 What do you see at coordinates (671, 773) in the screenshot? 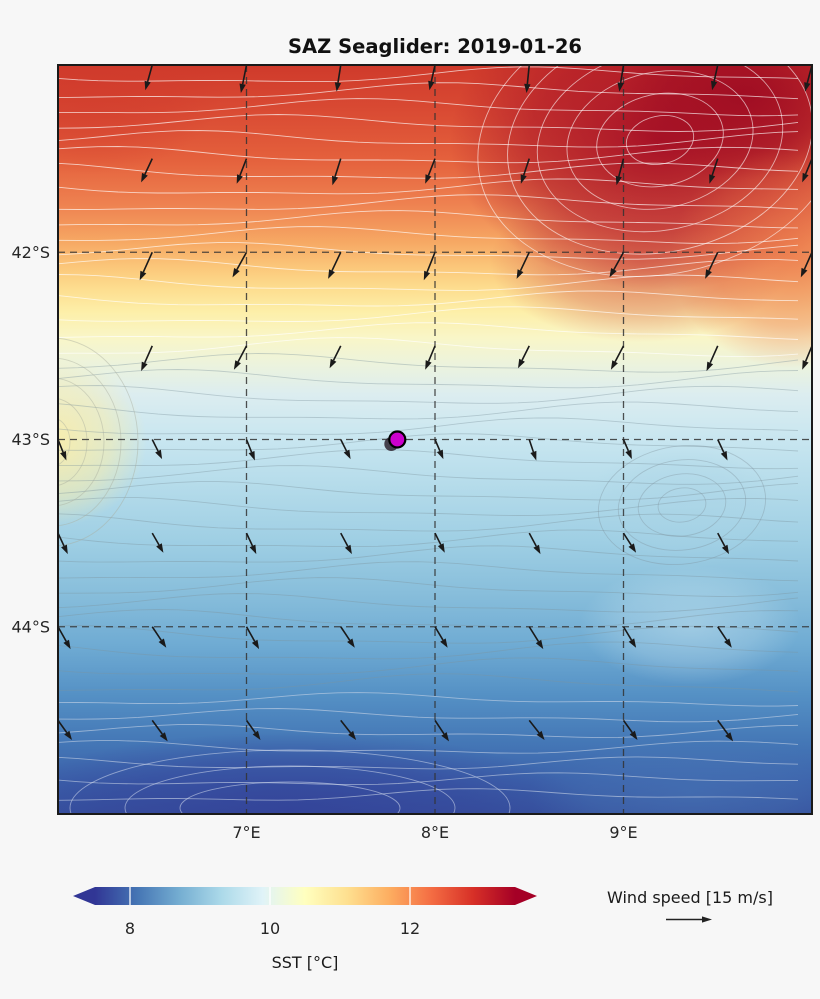
I see `sst-anomaly-blob` at bounding box center [671, 773].